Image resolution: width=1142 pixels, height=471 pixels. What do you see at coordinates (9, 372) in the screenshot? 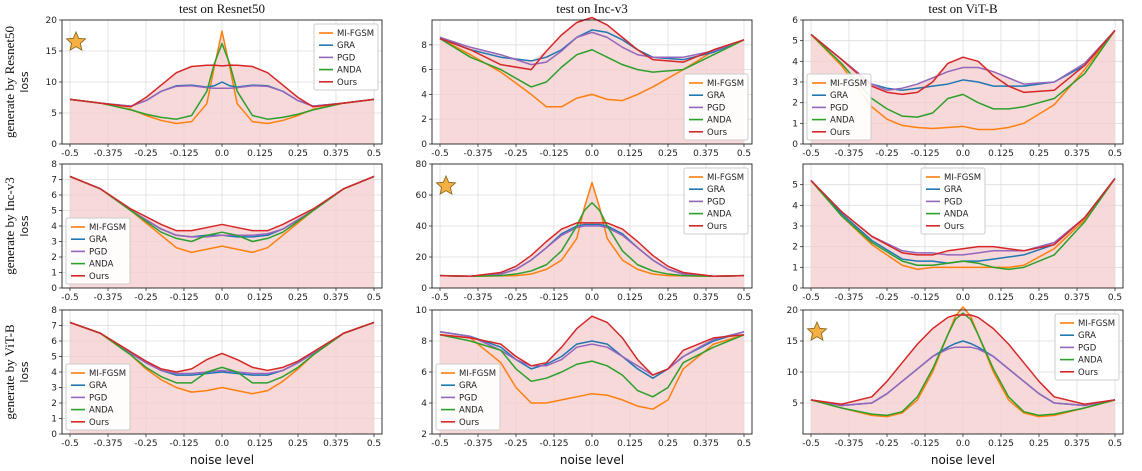
I see `row-title: generate by ViT-B` at bounding box center [9, 372].